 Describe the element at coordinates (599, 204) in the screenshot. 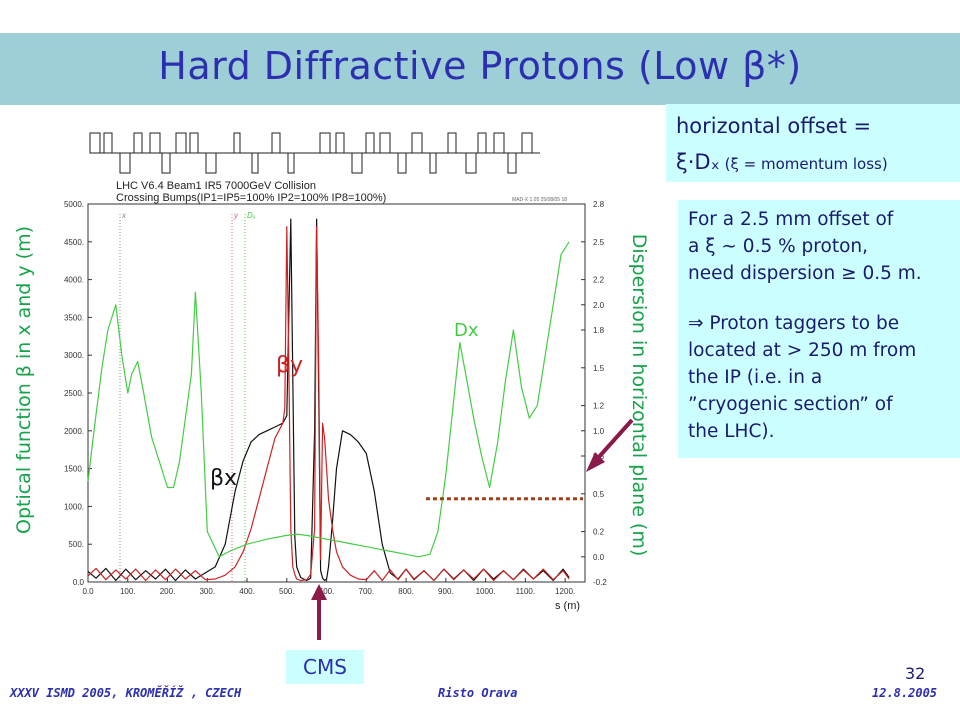

I see `y-right-tick-label: 2.8` at that location.